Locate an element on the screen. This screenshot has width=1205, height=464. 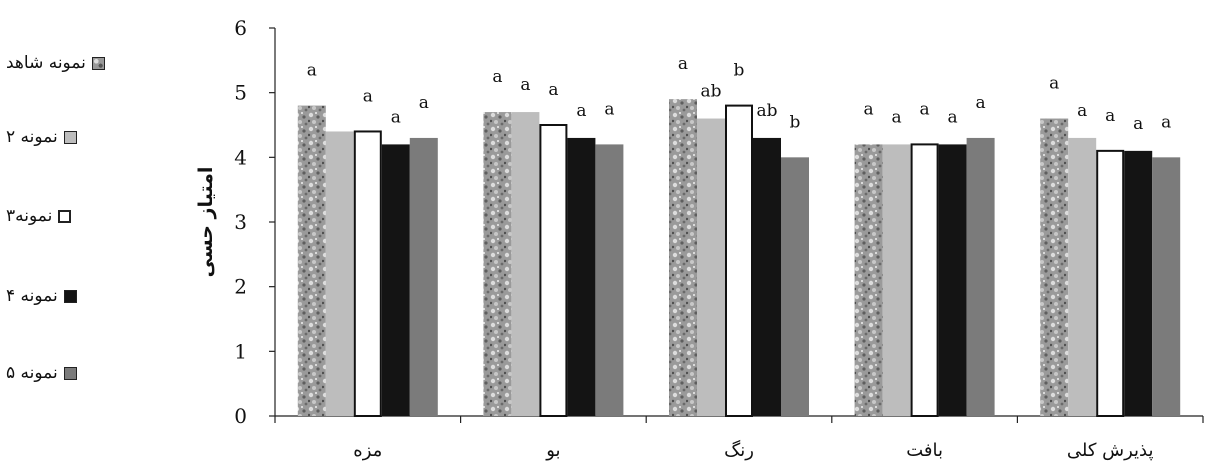
y-tick-label: 4 is located at coordinates (240, 157).